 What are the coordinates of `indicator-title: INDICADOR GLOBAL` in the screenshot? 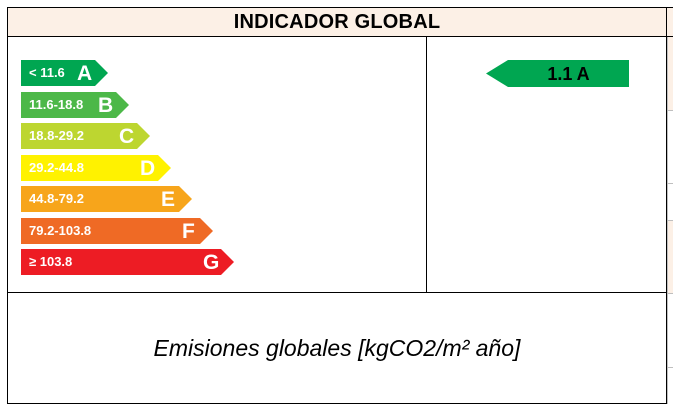 It's located at (337, 22).